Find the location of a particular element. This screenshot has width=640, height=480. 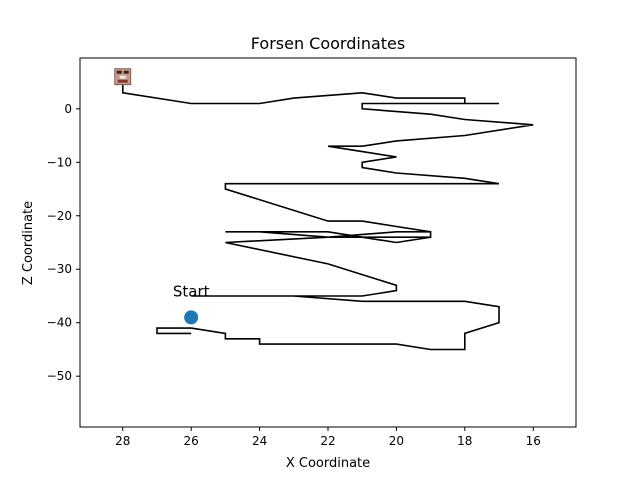

x-tick-label: 16 is located at coordinates (533, 441).